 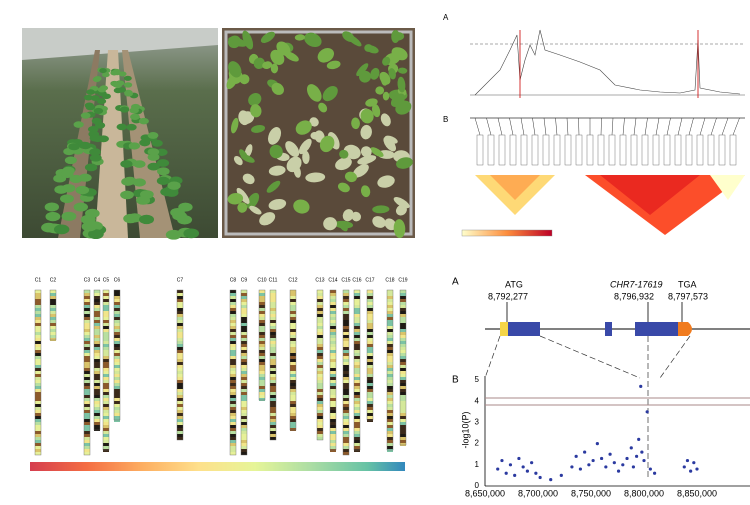 What do you see at coordinates (612, 150) in the screenshot?
I see `snp-box` at bounding box center [612, 150].